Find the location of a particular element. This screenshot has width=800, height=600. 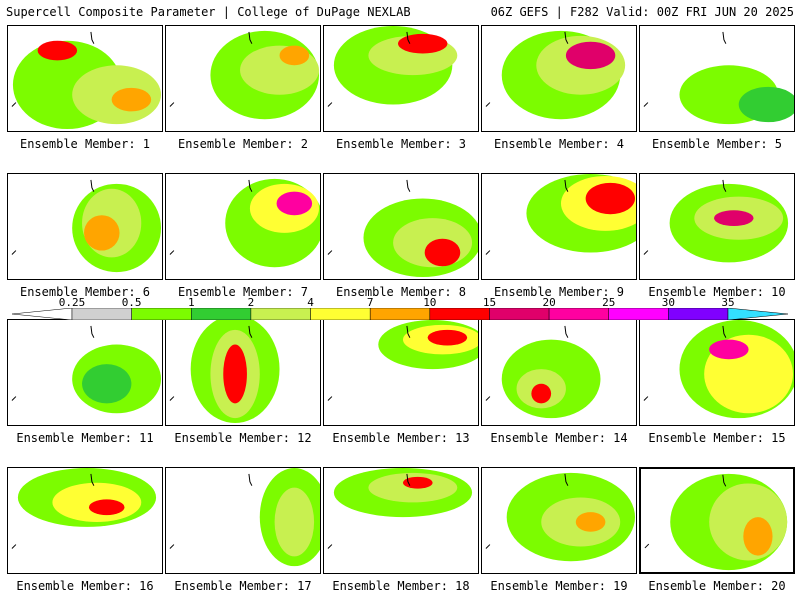

ensemble-member-label: Ensemble Member: 8 is located at coordinates (401, 292).